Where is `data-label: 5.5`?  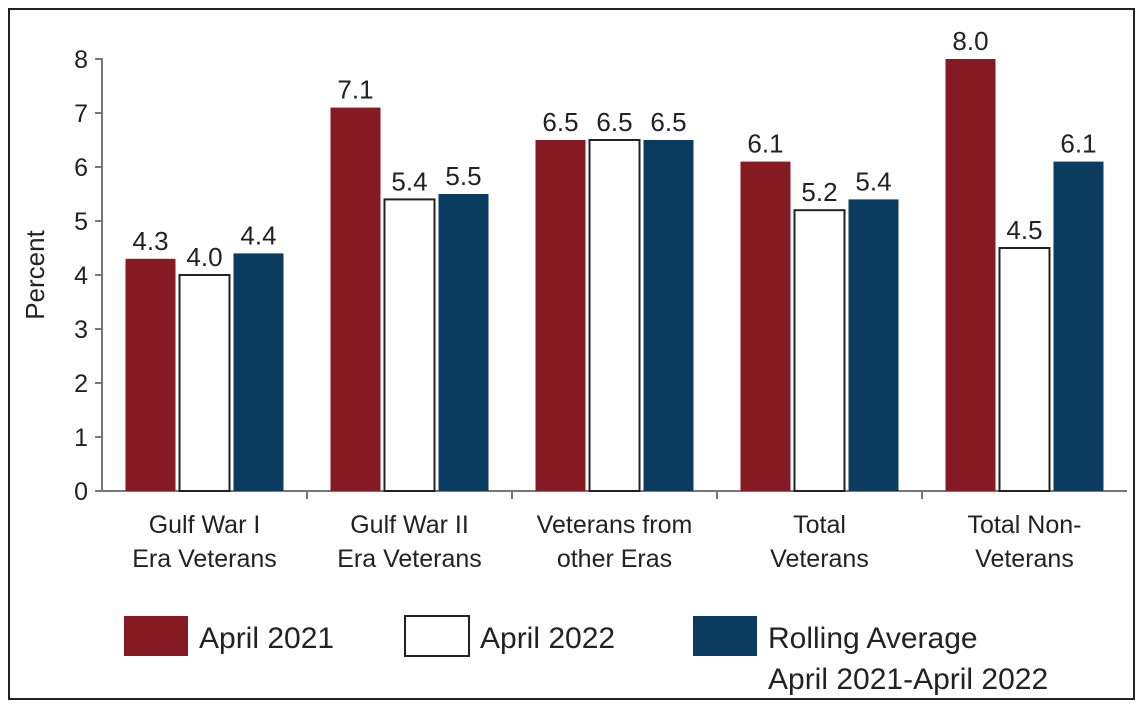
data-label: 5.5 is located at coordinates (463, 176).